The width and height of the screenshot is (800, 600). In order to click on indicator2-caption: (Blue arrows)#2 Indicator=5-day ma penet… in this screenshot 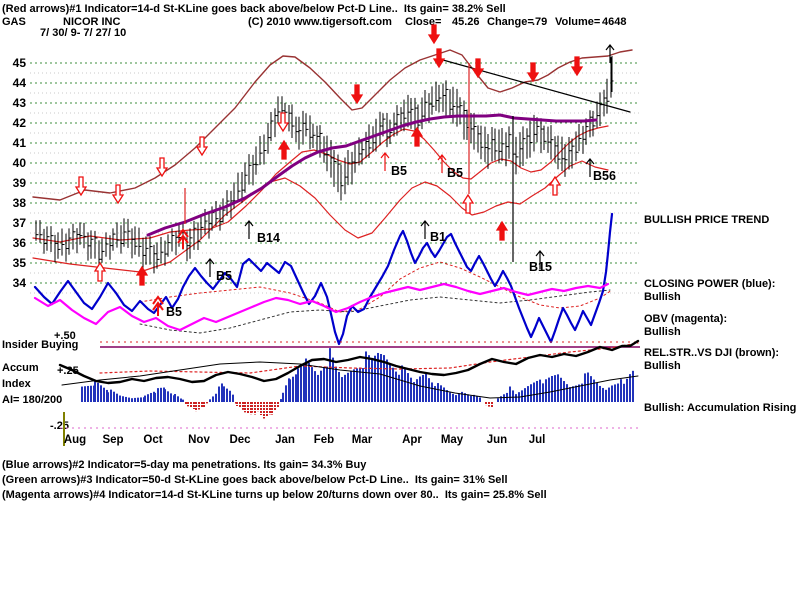, I will do `click(184, 465)`.